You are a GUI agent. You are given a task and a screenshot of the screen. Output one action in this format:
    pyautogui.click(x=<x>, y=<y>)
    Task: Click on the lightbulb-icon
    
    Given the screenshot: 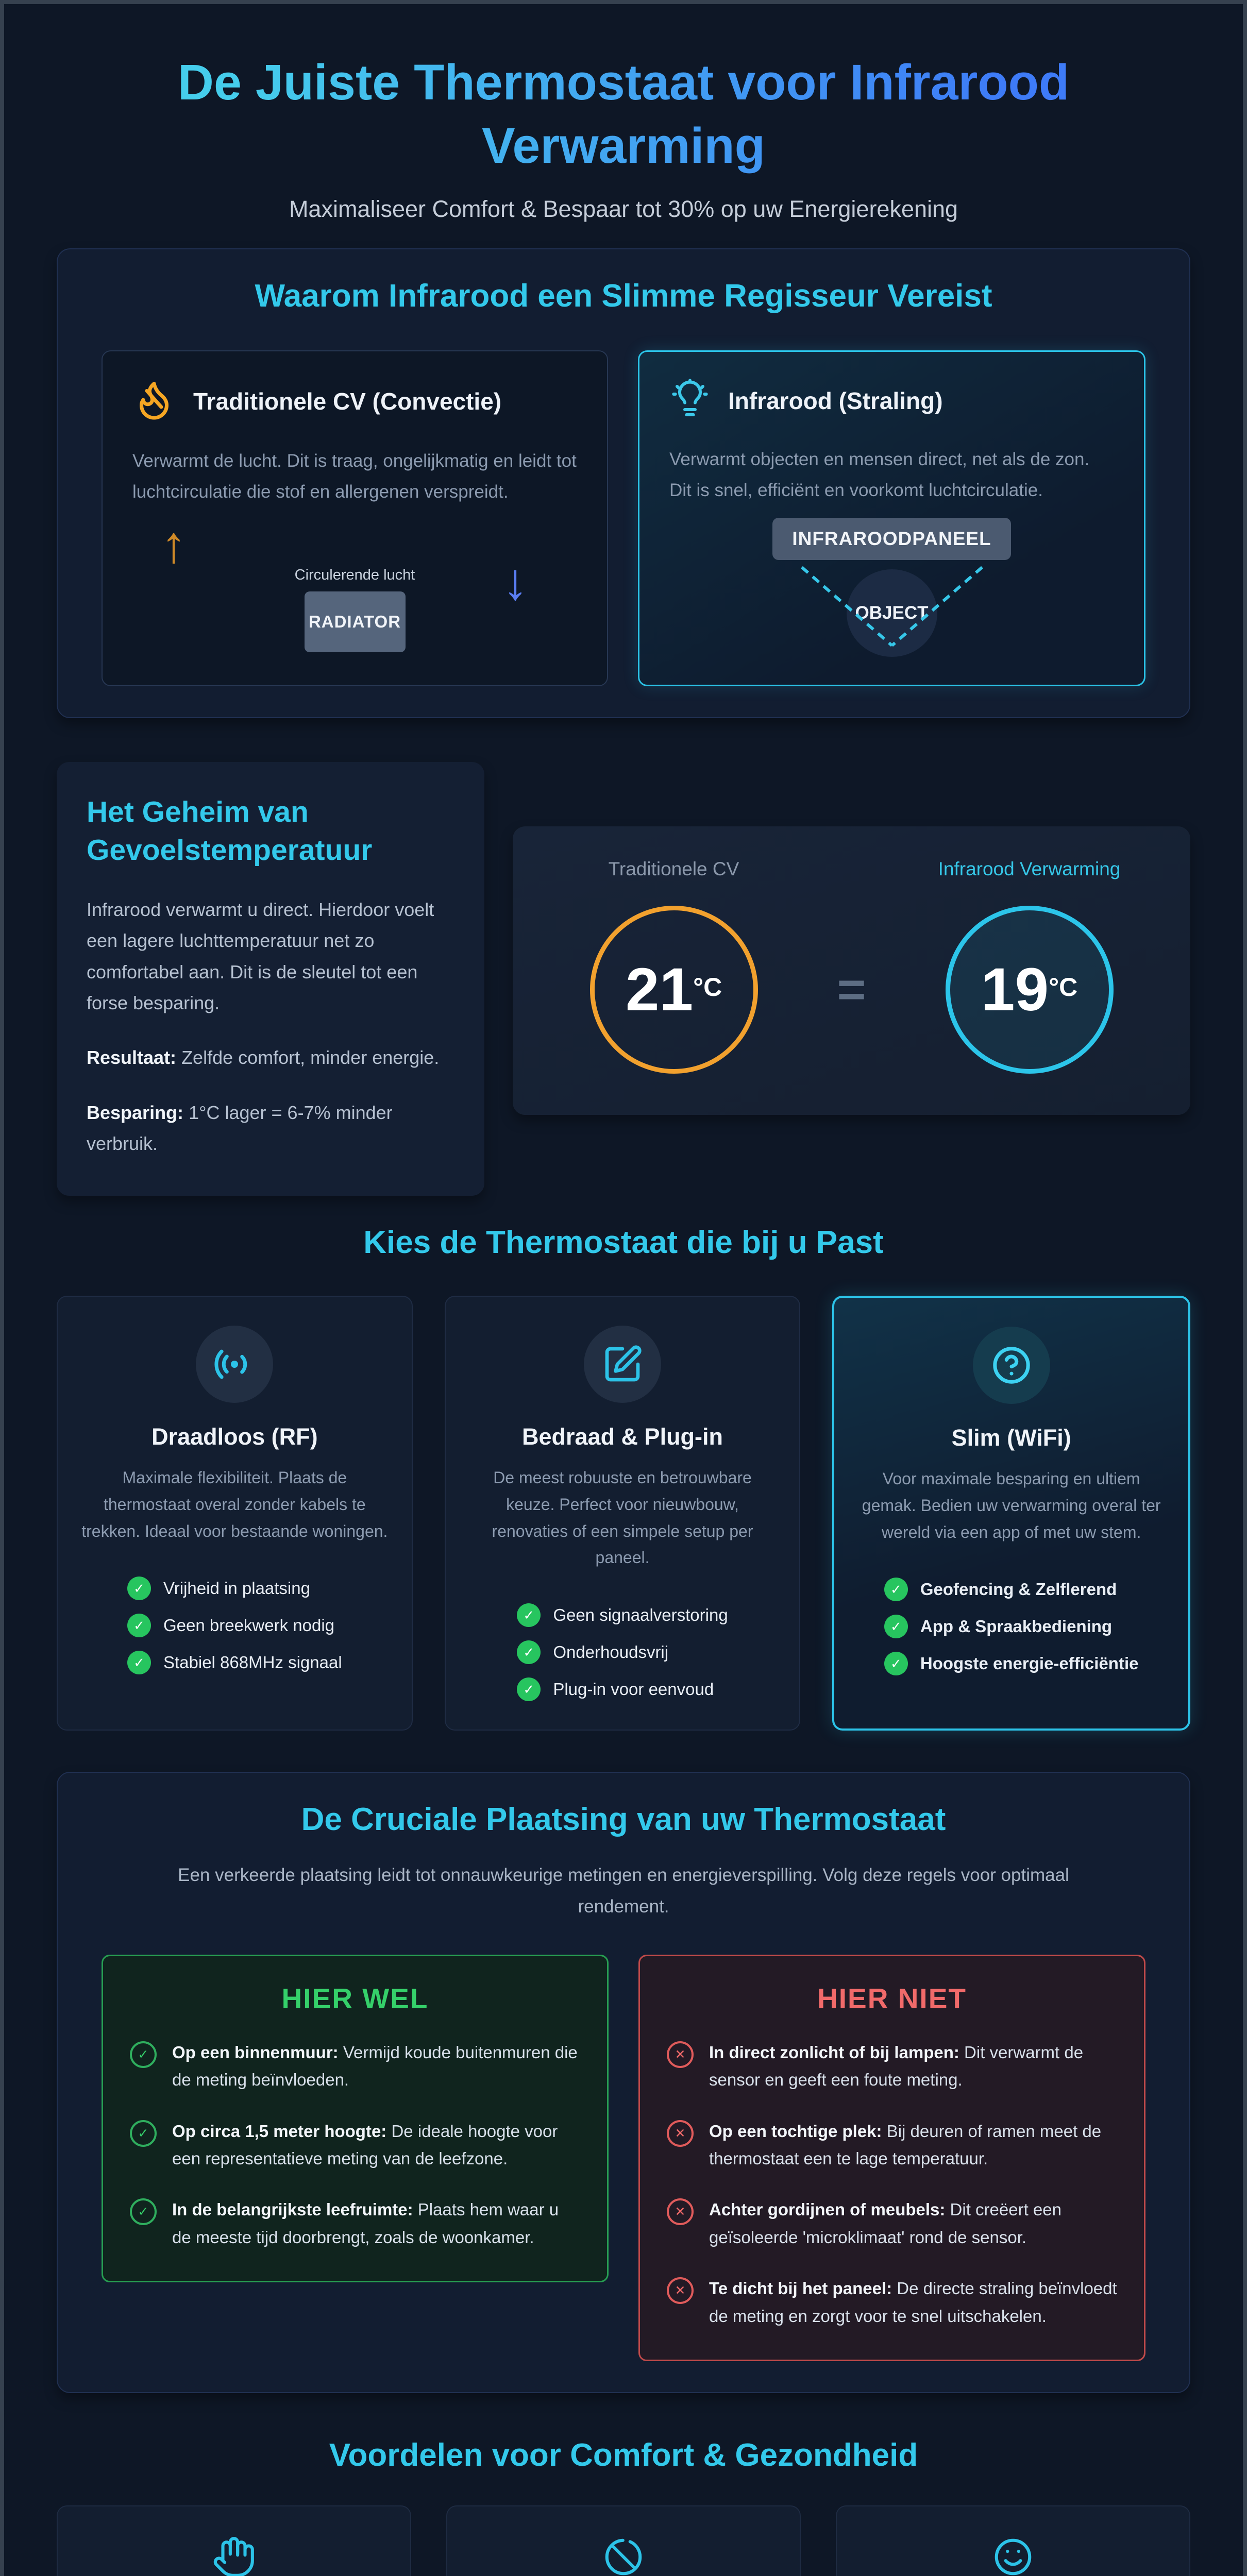 What is the action you would take?
    pyautogui.click(x=690, y=401)
    